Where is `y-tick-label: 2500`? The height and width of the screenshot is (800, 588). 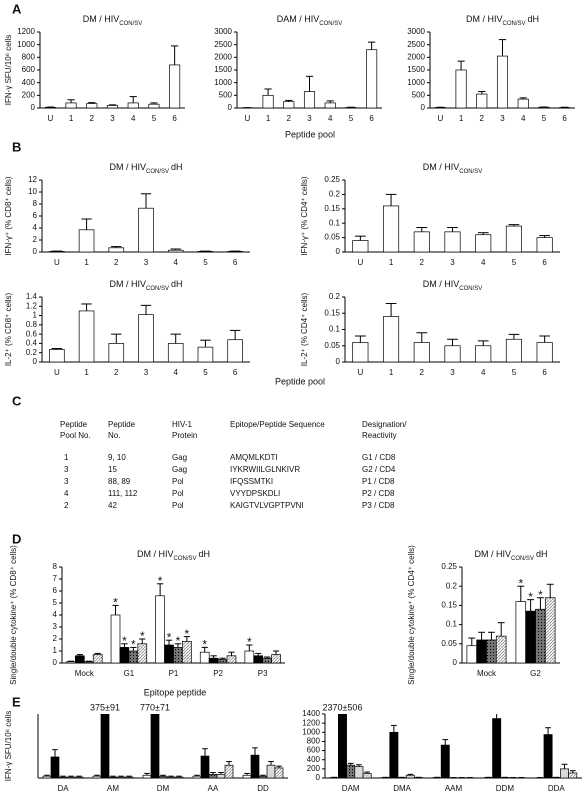 y-tick-label: 2500 is located at coordinates (416, 44).